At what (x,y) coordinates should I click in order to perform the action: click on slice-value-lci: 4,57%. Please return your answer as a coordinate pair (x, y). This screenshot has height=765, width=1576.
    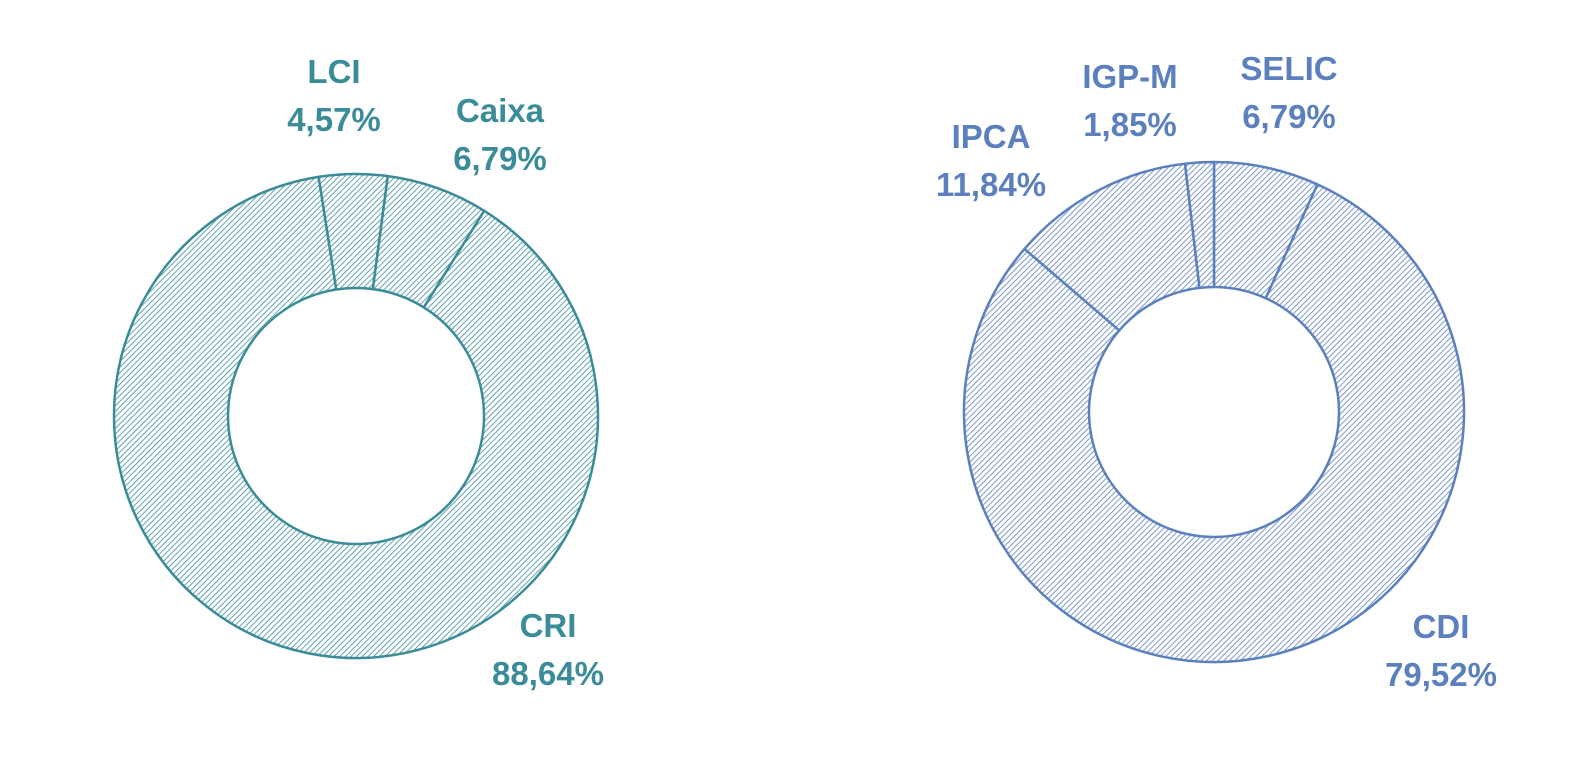
    Looking at the image, I should click on (334, 119).